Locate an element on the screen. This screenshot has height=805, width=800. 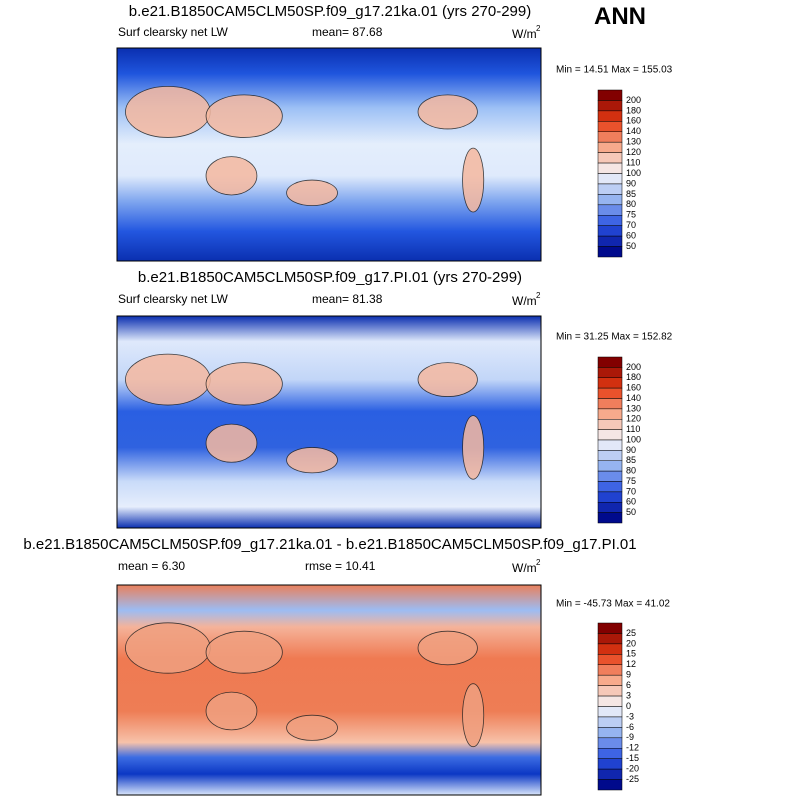
colorbar-label: 160 is located at coordinates (633, 121).